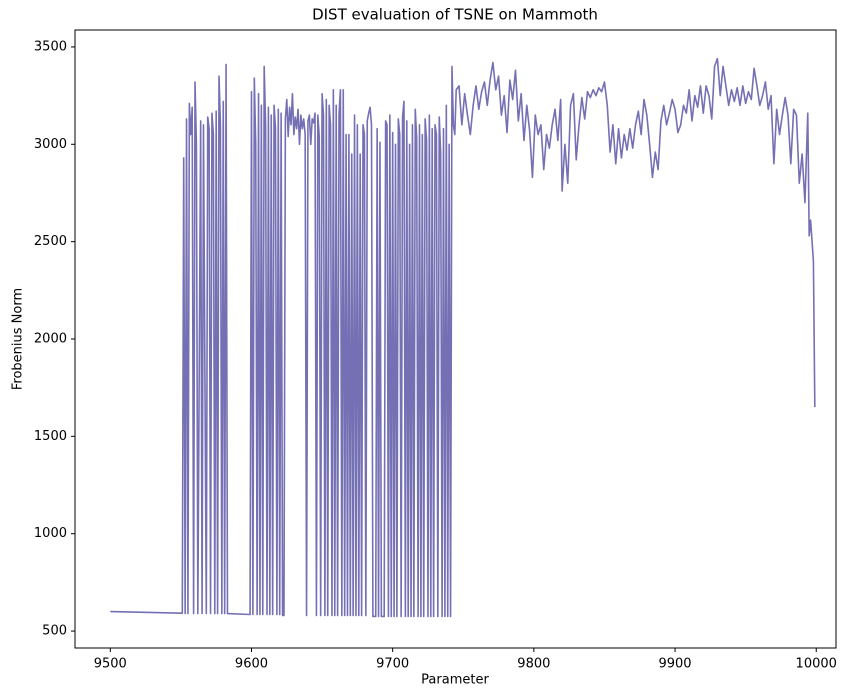 This screenshot has width=860, height=692. Describe the element at coordinates (674, 664) in the screenshot. I see `x-tick-label: 9900` at that location.